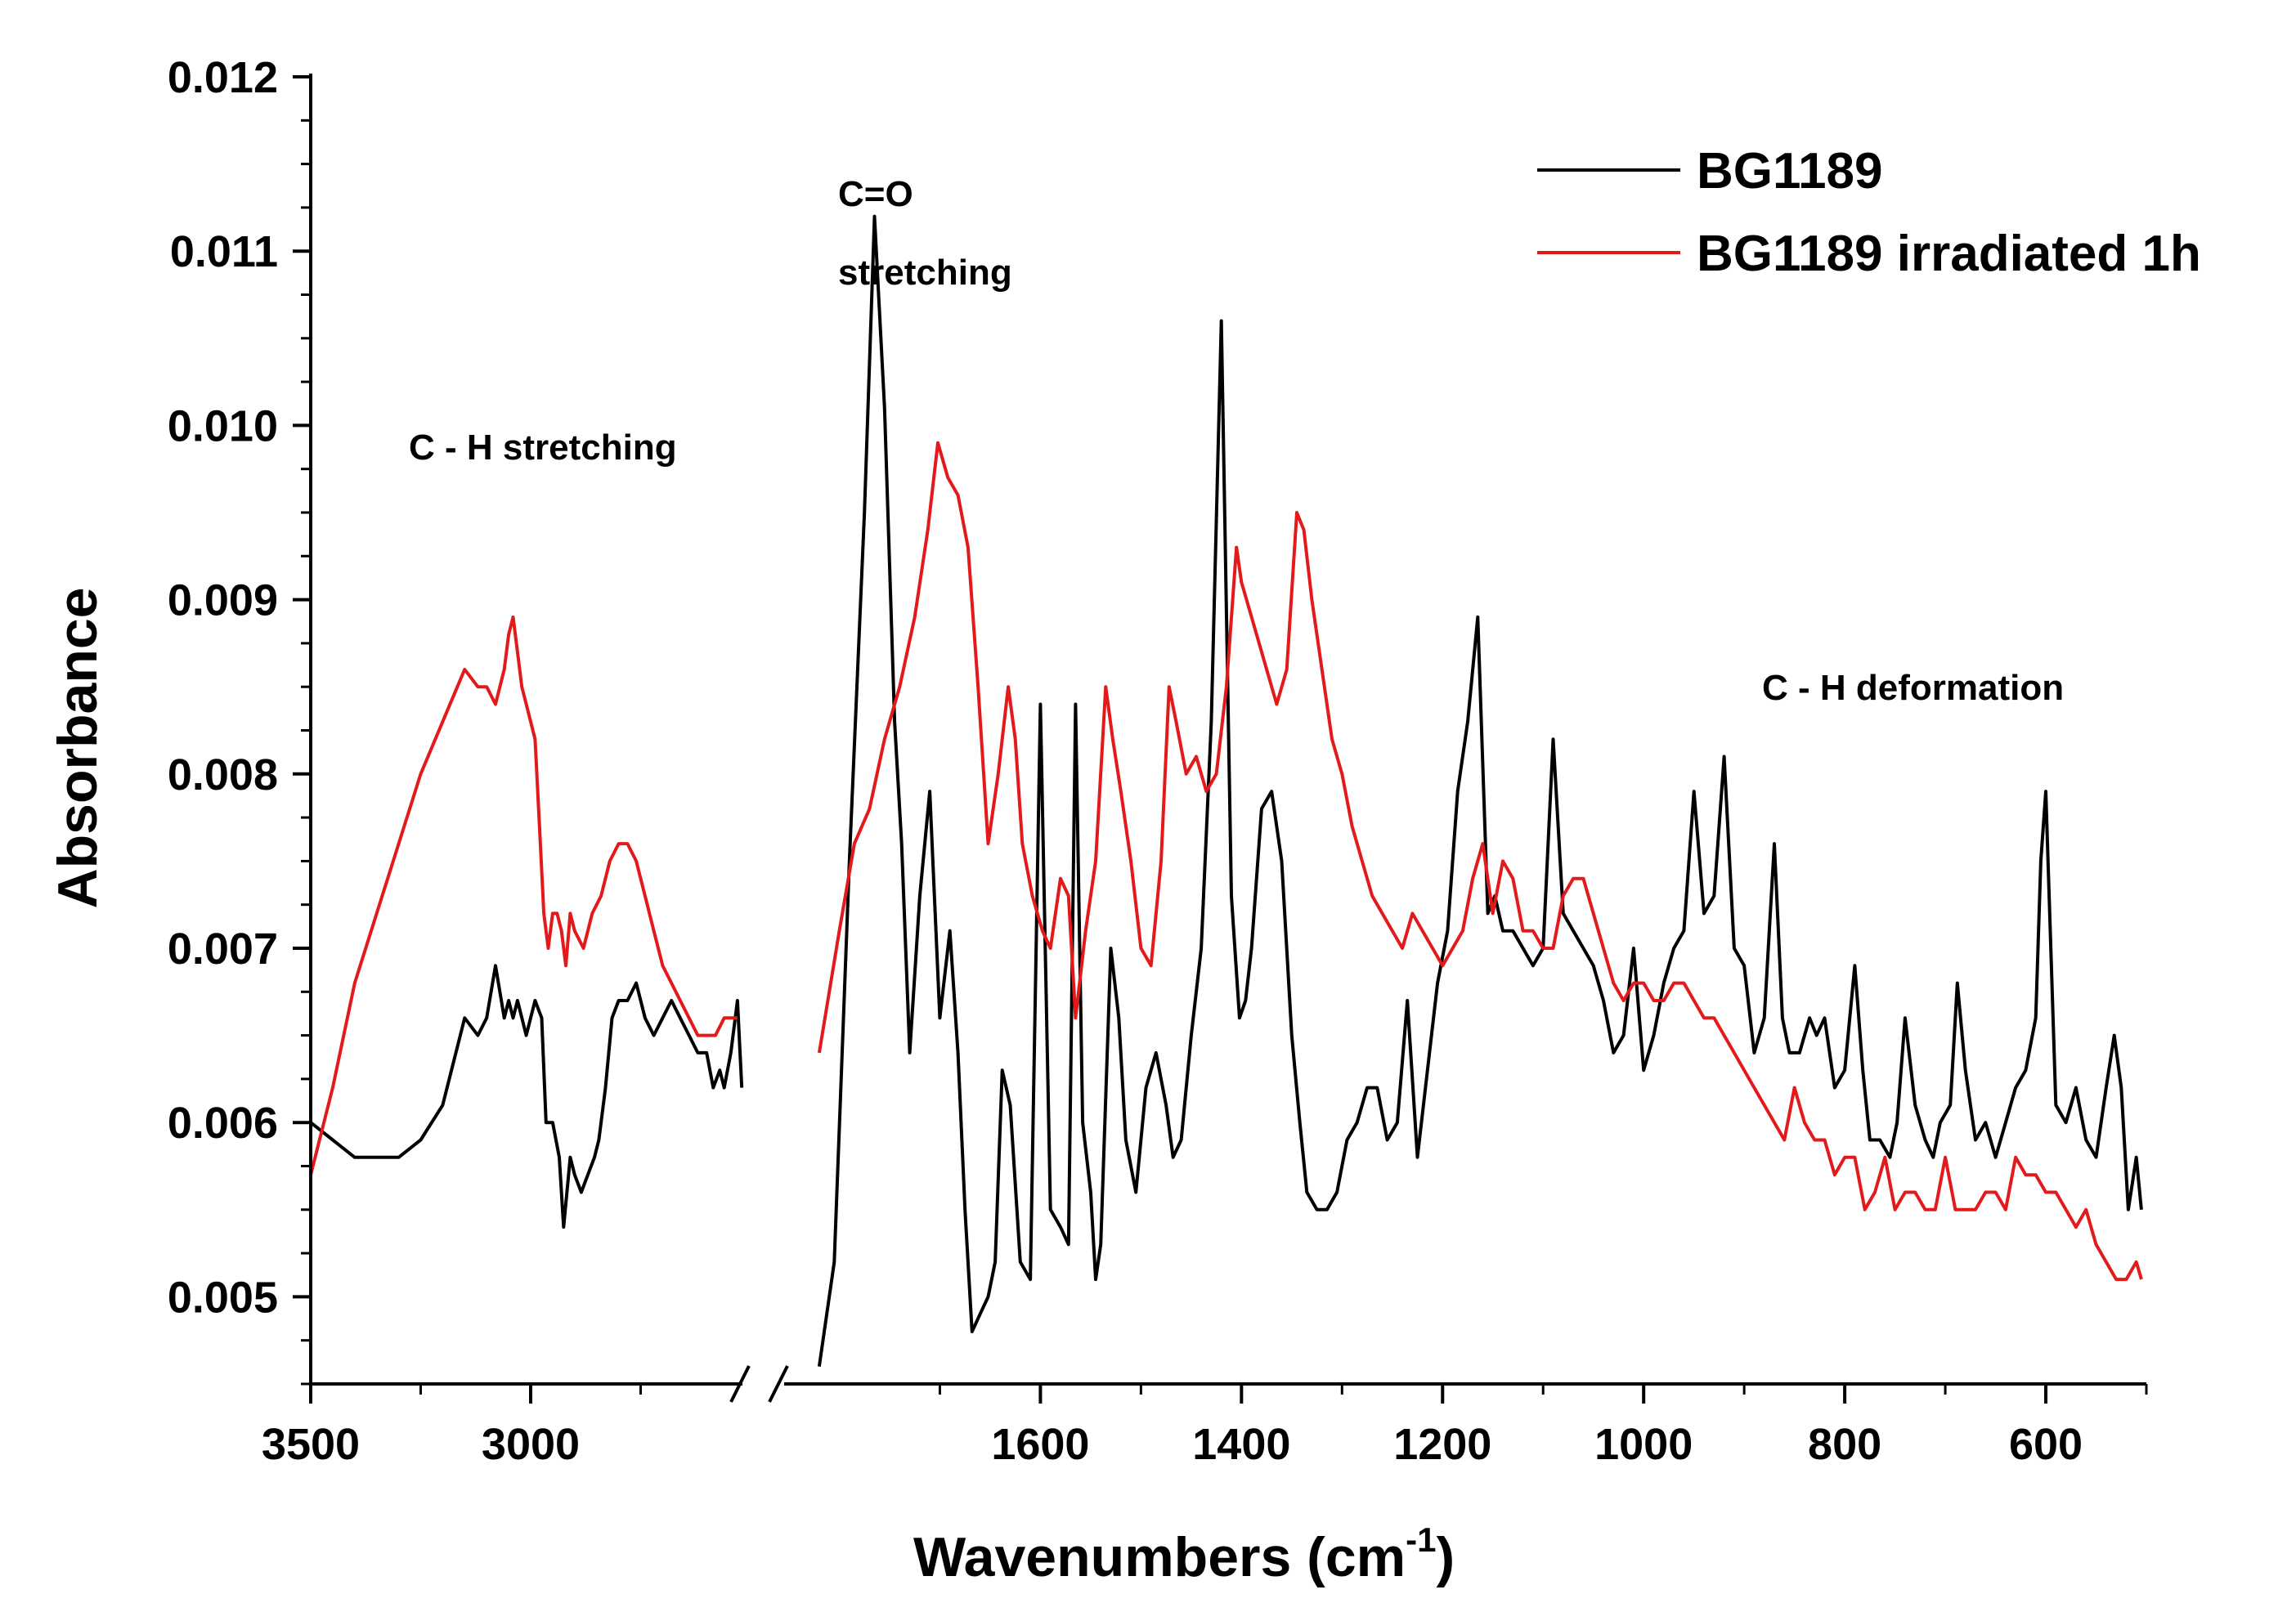  Describe the element at coordinates (78, 748) in the screenshot. I see `y-axis-title: Absorbance` at that location.